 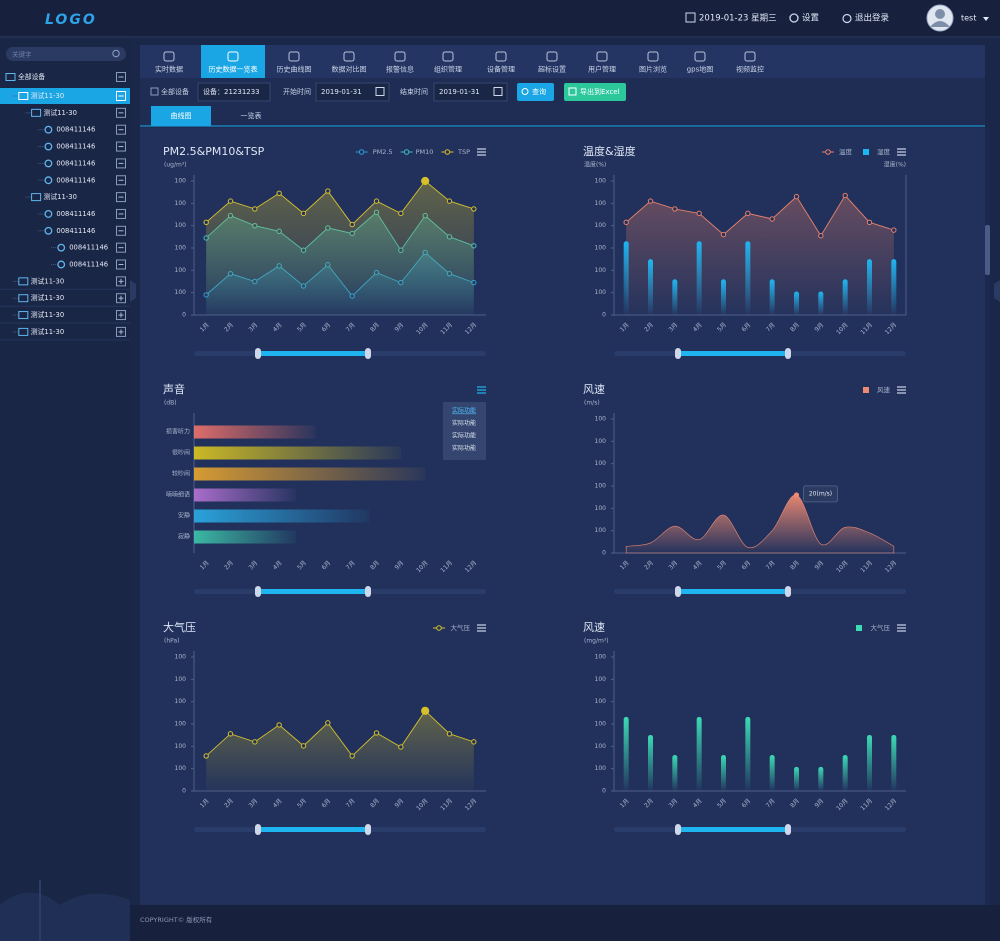 I want to click on nav-tab: 超标设置, so click(x=552, y=69).